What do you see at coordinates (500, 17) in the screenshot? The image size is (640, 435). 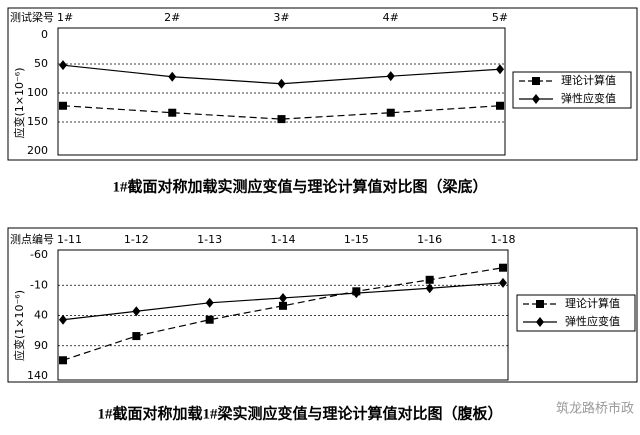 I see `x-tick-label: 5#` at bounding box center [500, 17].